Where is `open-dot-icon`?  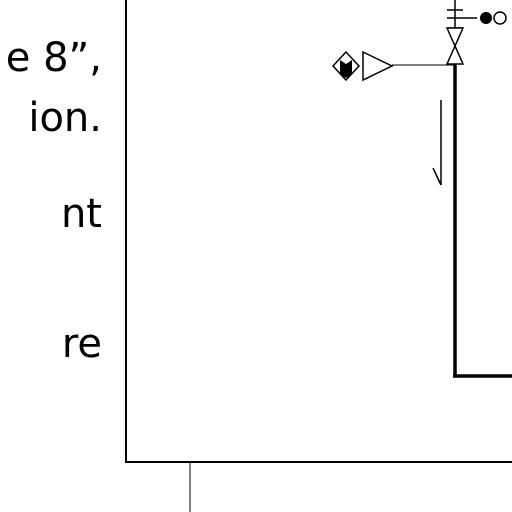
open-dot-icon is located at coordinates (500, 18).